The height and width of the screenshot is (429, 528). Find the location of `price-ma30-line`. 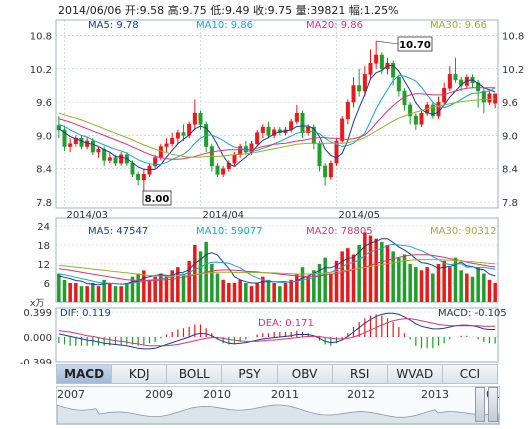

price-ma30-line is located at coordinates (277, 128).